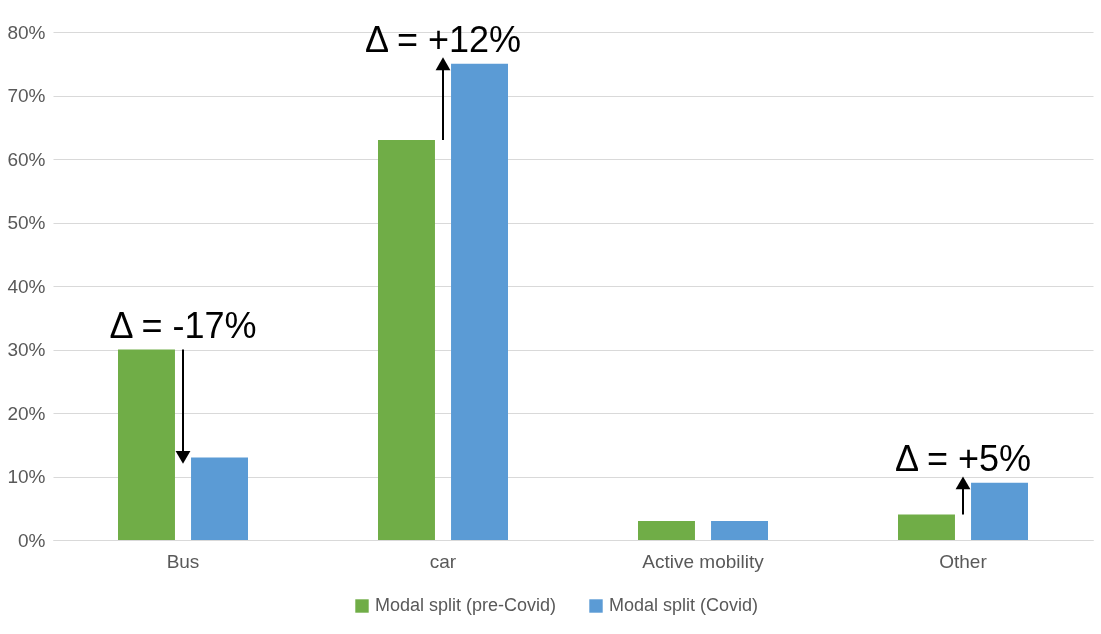 The image size is (1101, 634). What do you see at coordinates (32, 540) in the screenshot?
I see `y-tick-label: 0%` at bounding box center [32, 540].